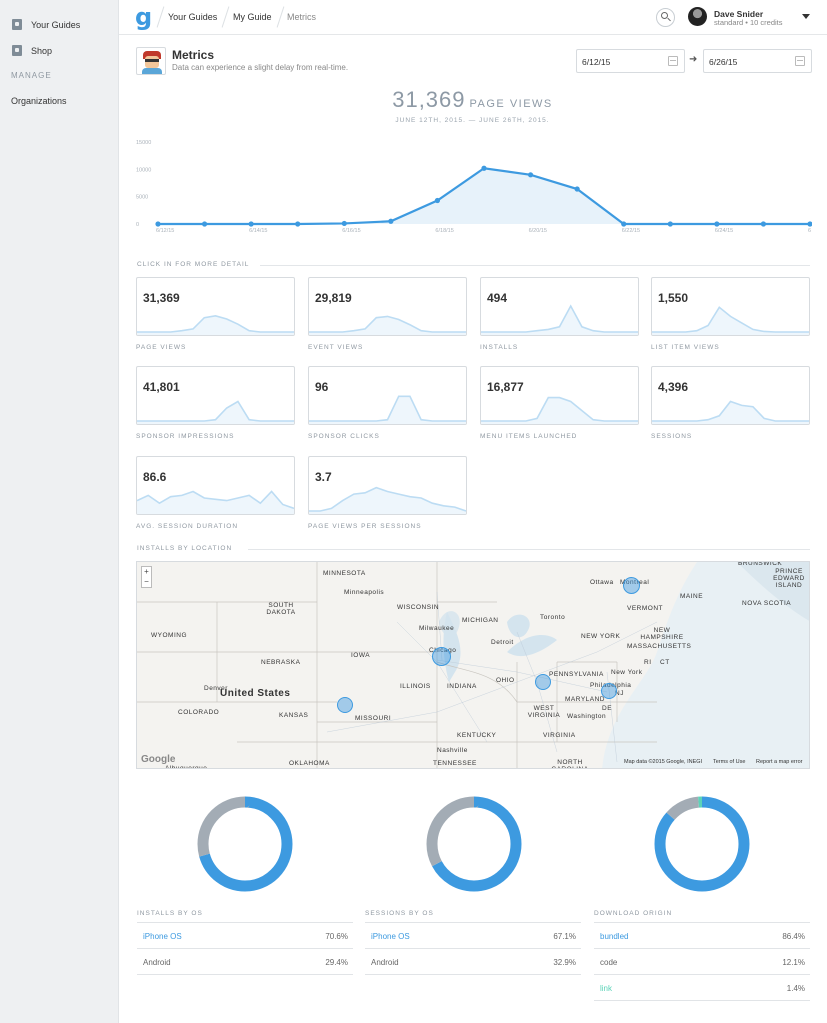 The image size is (827, 1023). I want to click on map-label: MAINE, so click(692, 596).